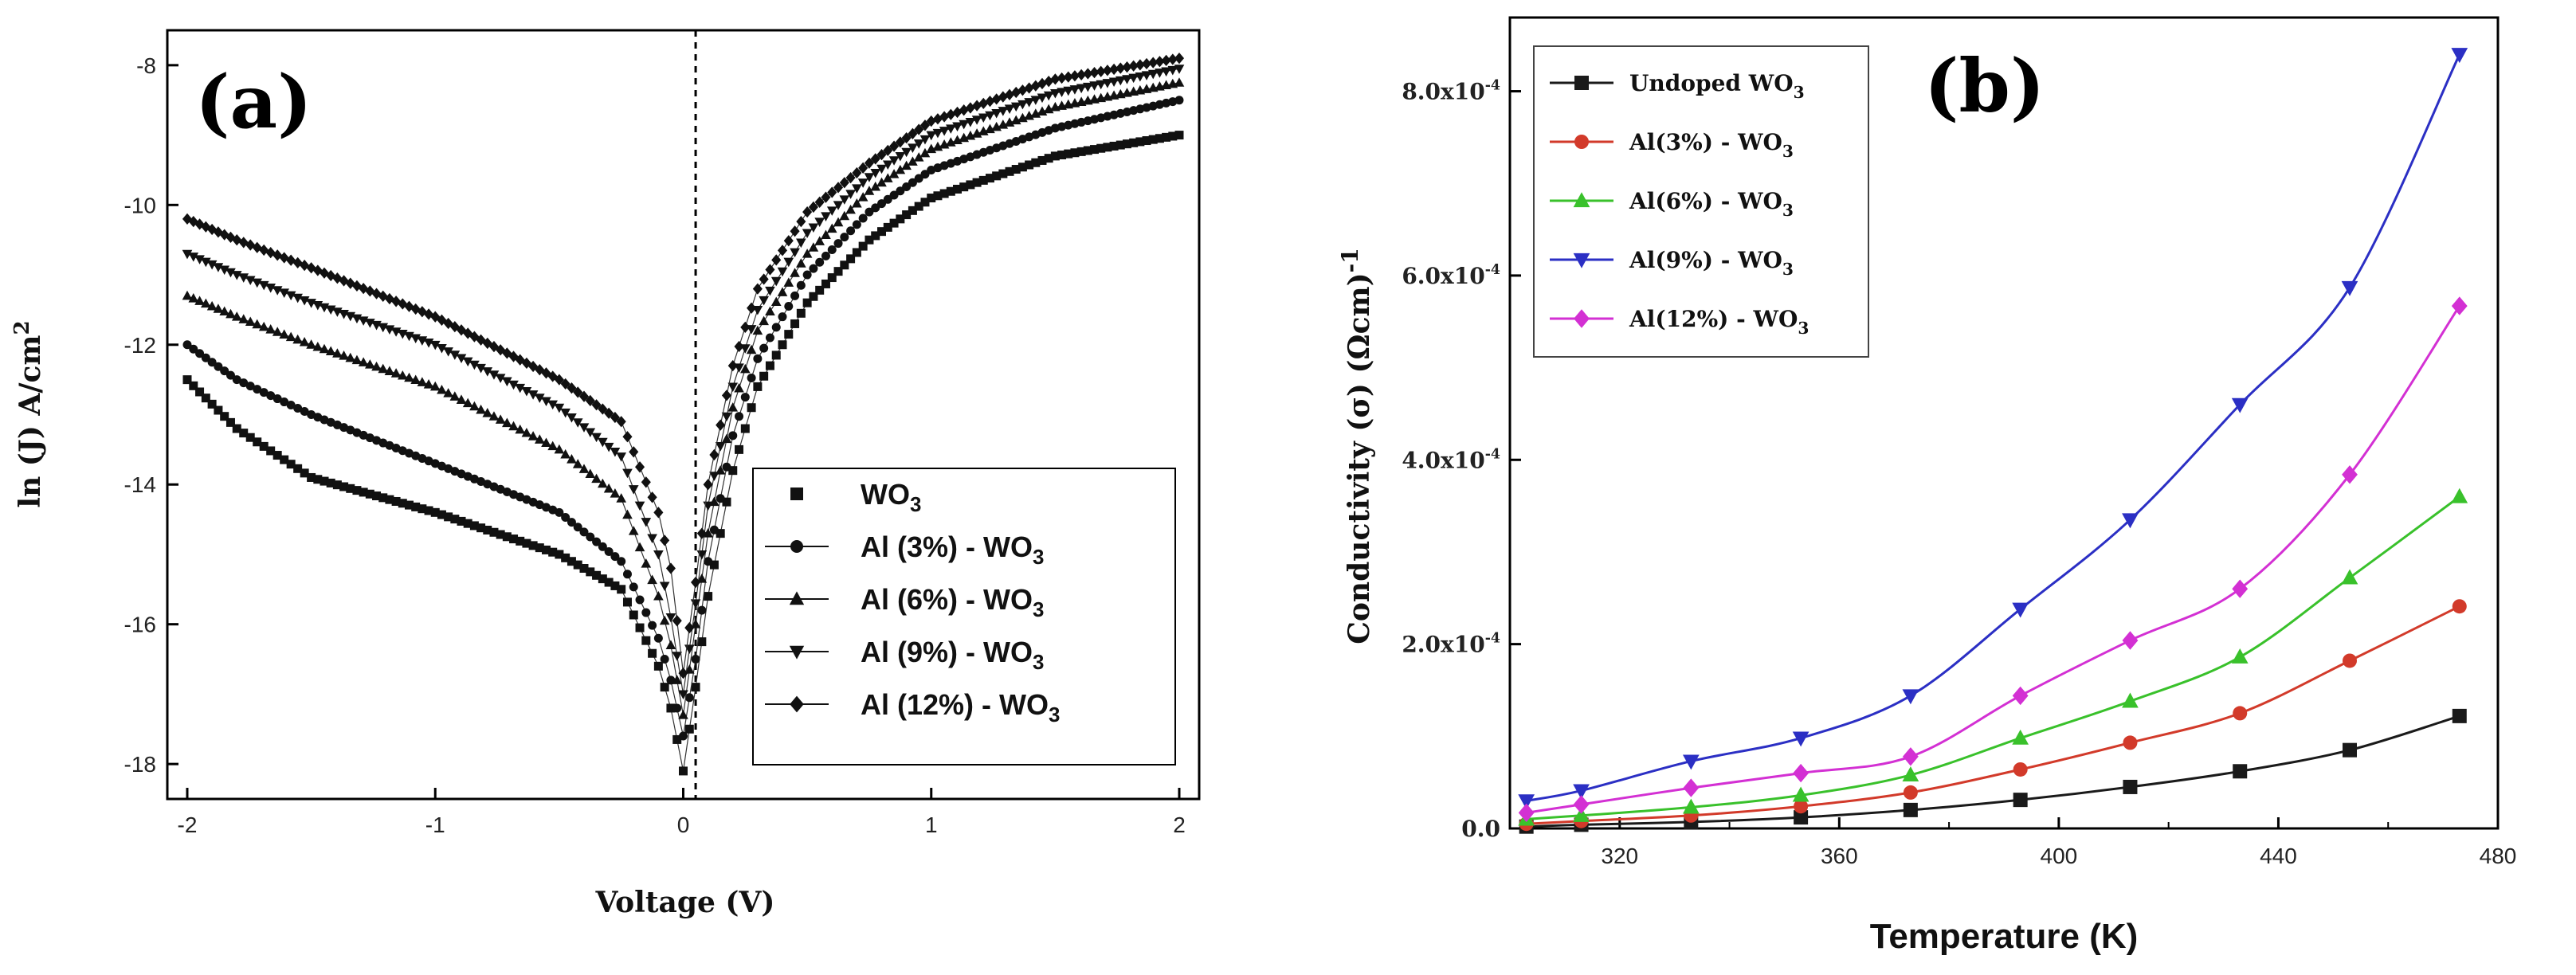 The height and width of the screenshot is (975, 2576). Describe the element at coordinates (964, 617) in the screenshot. I see `panel-a-legend-box` at that location.